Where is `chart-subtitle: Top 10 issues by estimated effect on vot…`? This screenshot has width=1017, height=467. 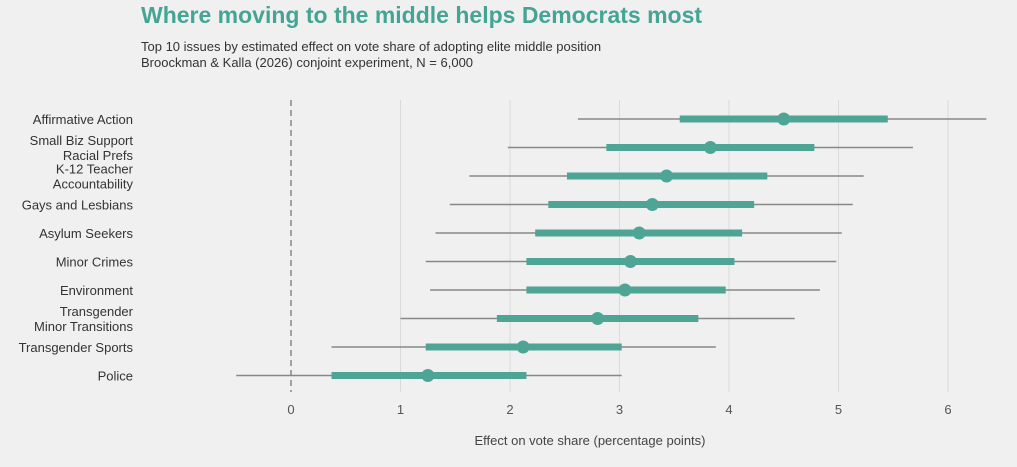
chart-subtitle: Top 10 issues by estimated effect on vot… is located at coordinates (371, 55).